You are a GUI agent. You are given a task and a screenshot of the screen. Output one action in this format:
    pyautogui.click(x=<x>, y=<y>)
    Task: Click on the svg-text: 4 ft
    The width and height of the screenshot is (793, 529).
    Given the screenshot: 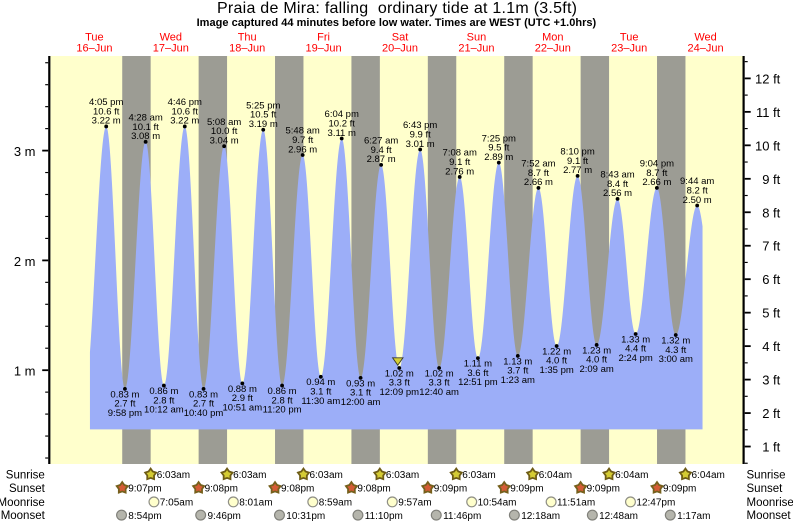 What is the action you would take?
    pyautogui.click(x=771, y=346)
    